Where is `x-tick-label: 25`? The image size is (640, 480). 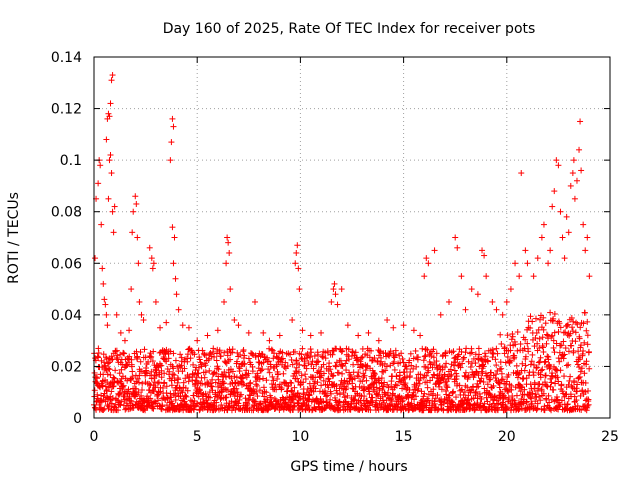 x-tick-label: 25 is located at coordinates (610, 437).